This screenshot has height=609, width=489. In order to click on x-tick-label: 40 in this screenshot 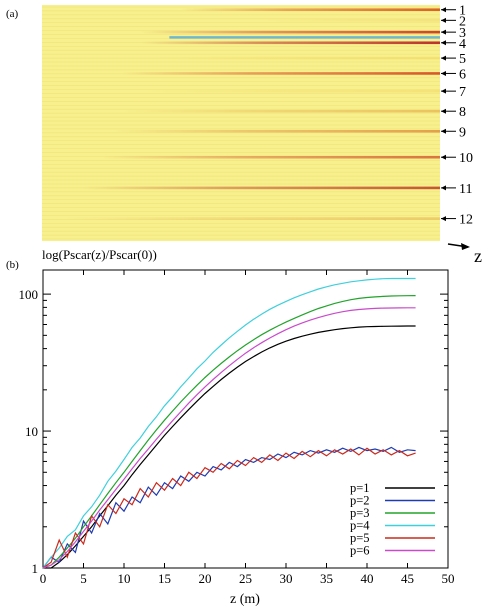, I will do `click(367, 578)`.